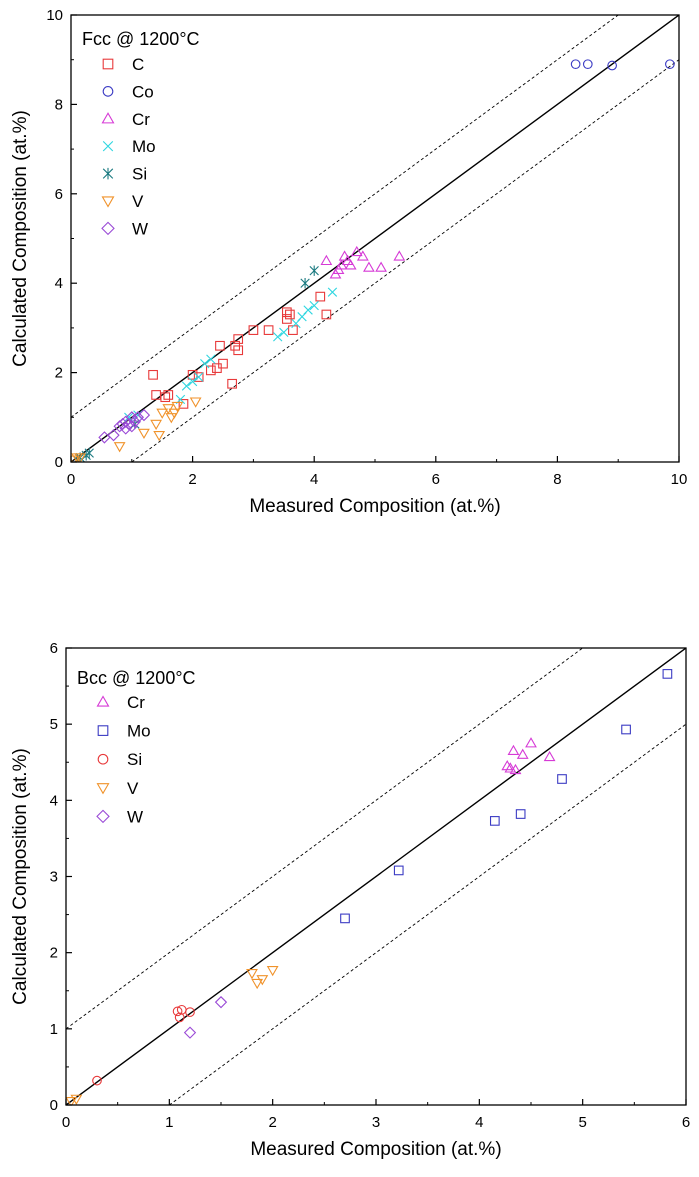 Image resolution: width=699 pixels, height=1177 pixels. What do you see at coordinates (128, 91) in the screenshot?
I see `legend-item-co: Co` at bounding box center [128, 91].